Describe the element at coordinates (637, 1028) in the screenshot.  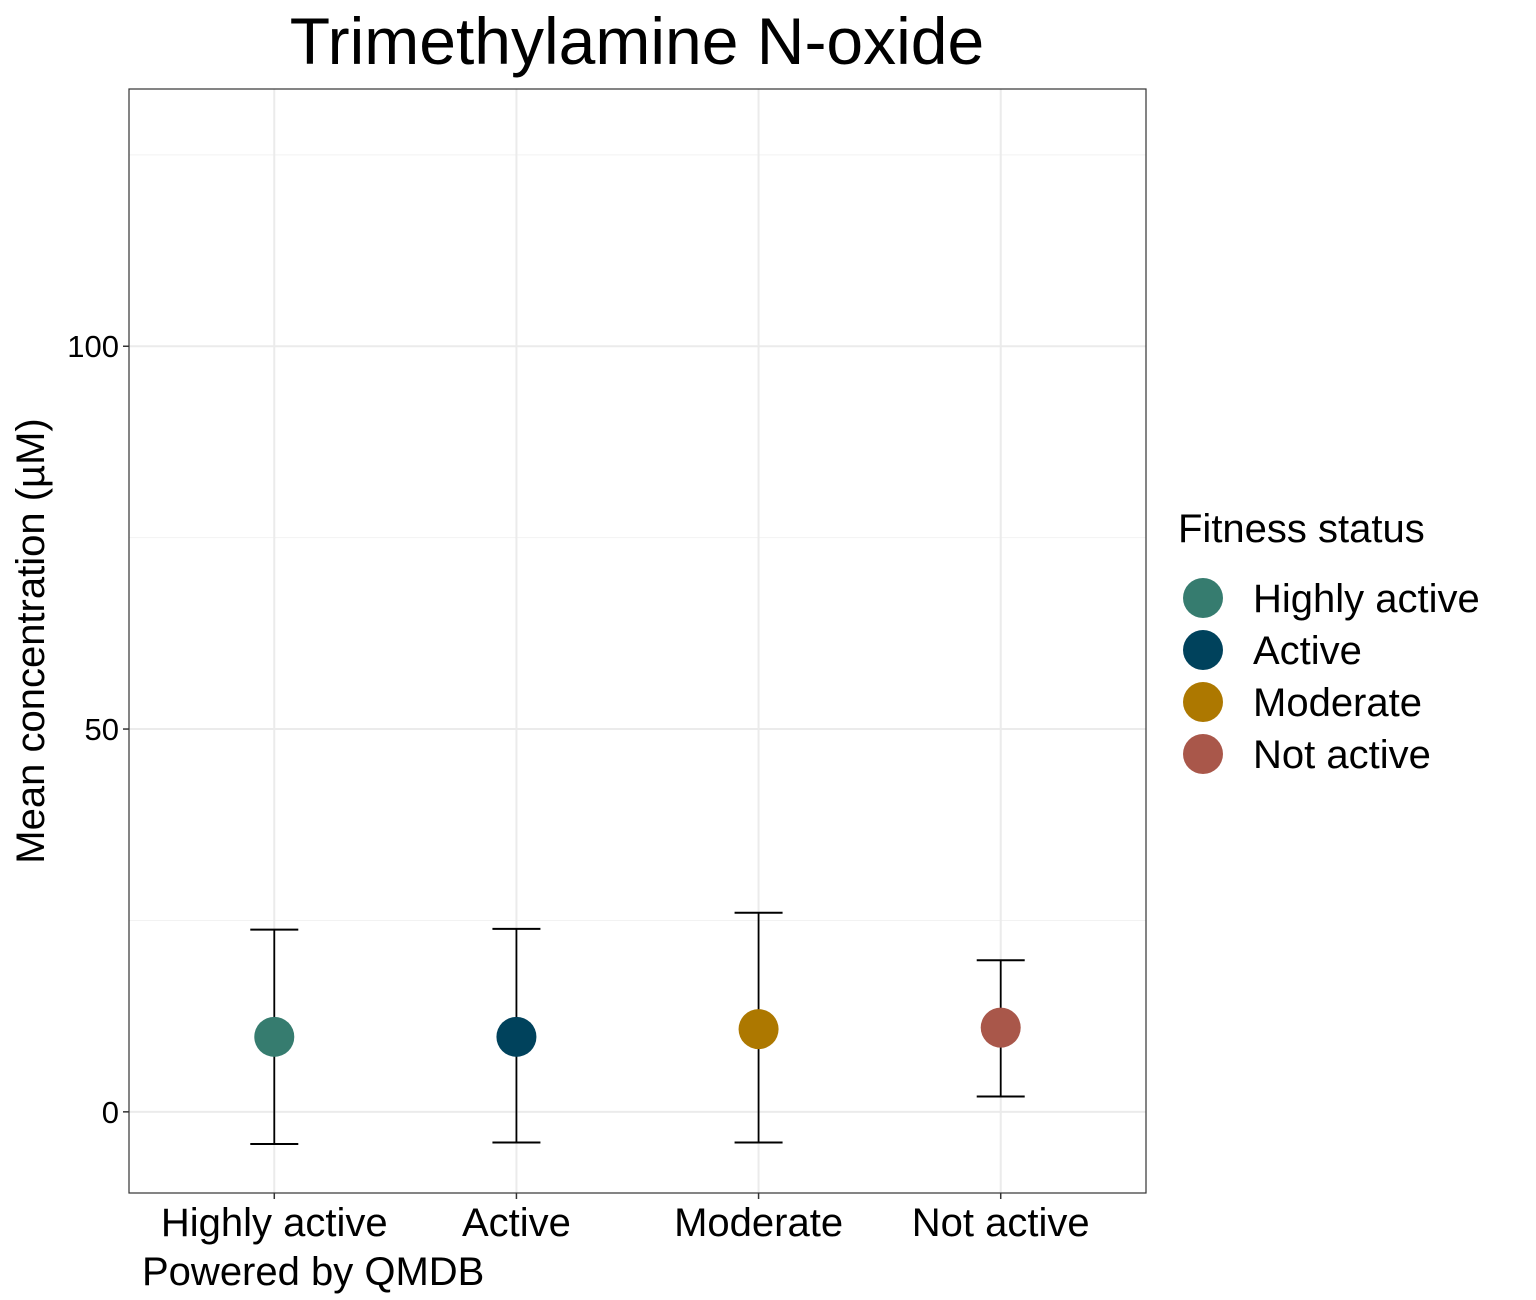
I see `marks` at that location.